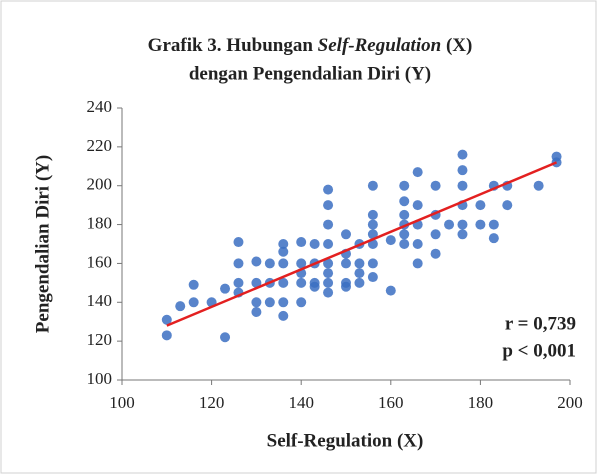  Describe the element at coordinates (233, 45) in the screenshot. I see `title-part: Grafik 3. Hubungan` at that location.